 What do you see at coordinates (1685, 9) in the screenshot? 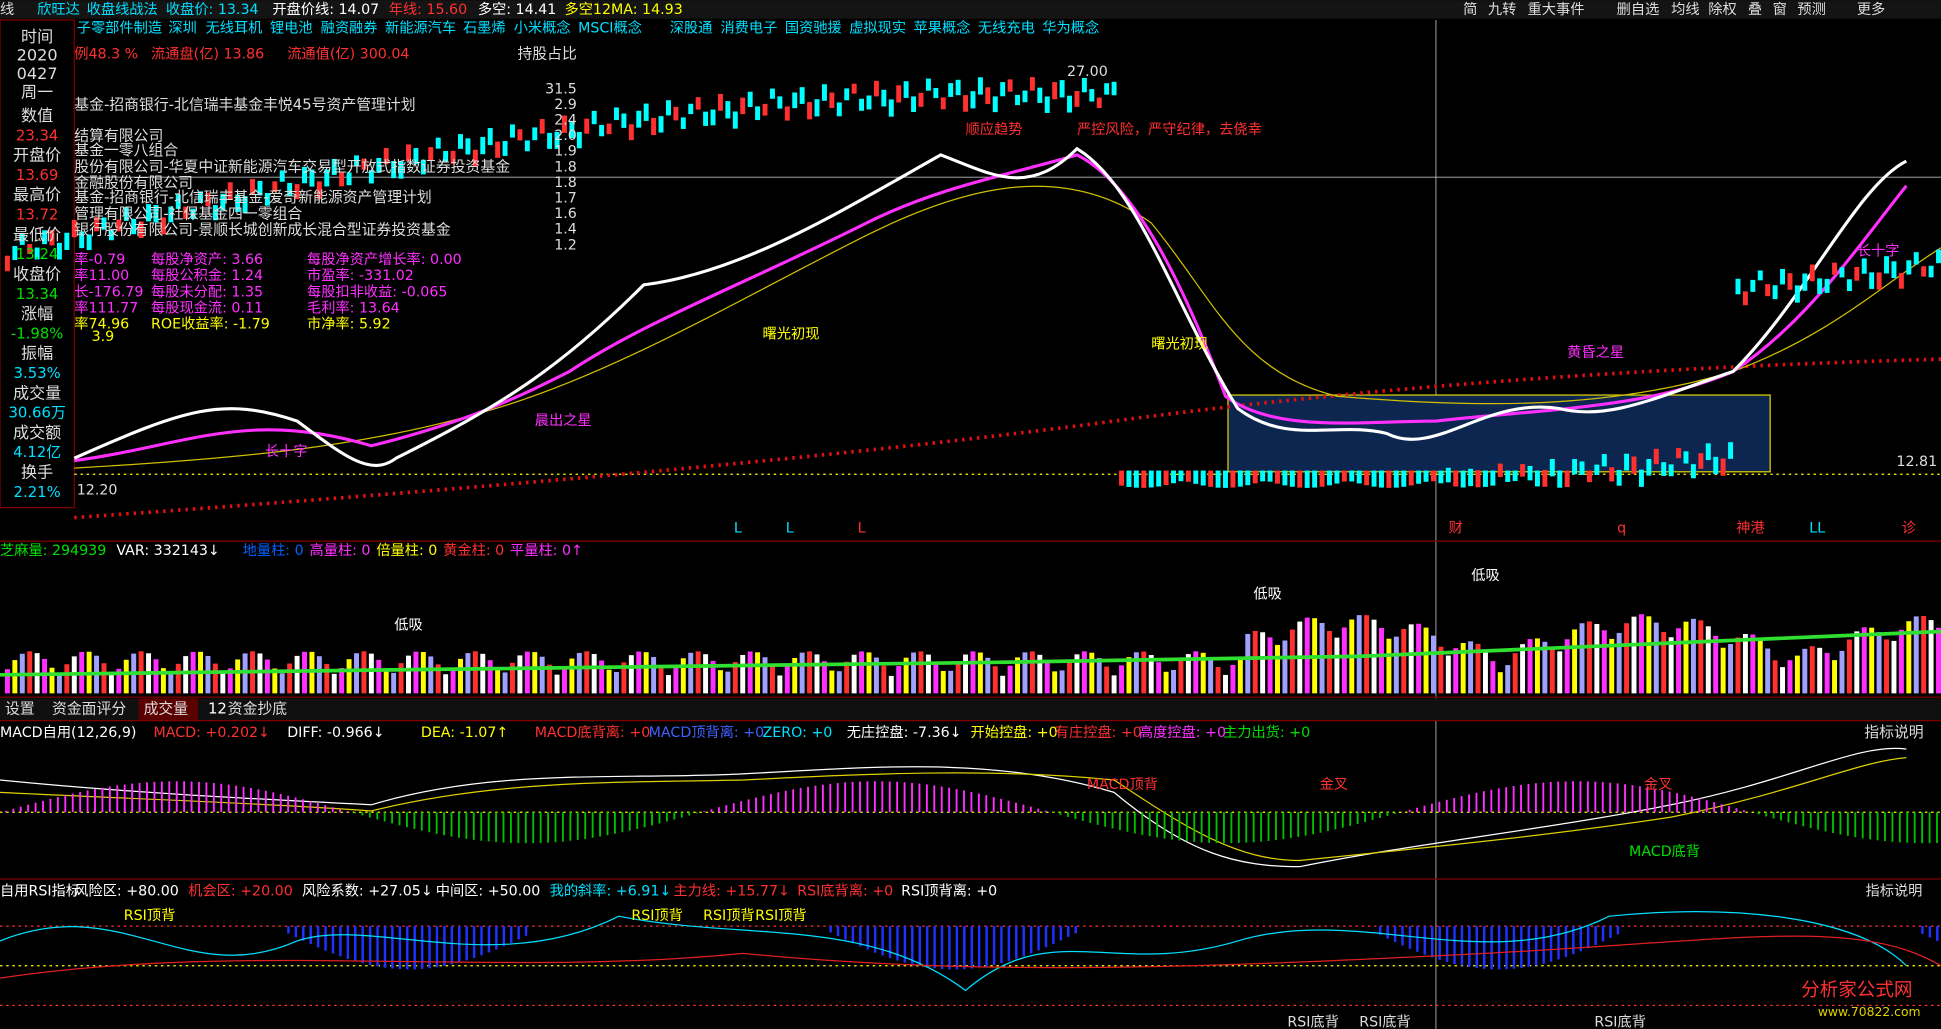
I see `toolbar-button: 均线` at bounding box center [1685, 9].